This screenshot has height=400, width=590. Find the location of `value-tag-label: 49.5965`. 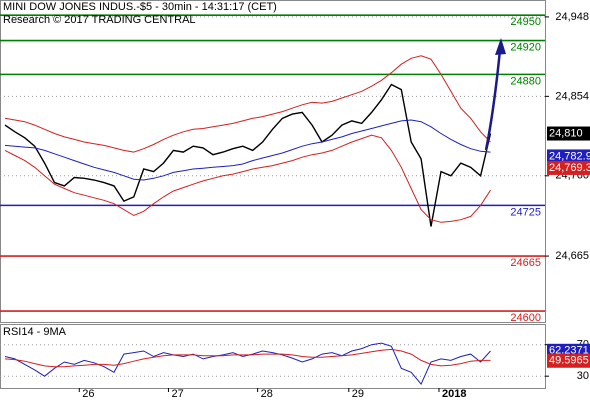

value-tag-label: 49.5965 is located at coordinates (569, 361).